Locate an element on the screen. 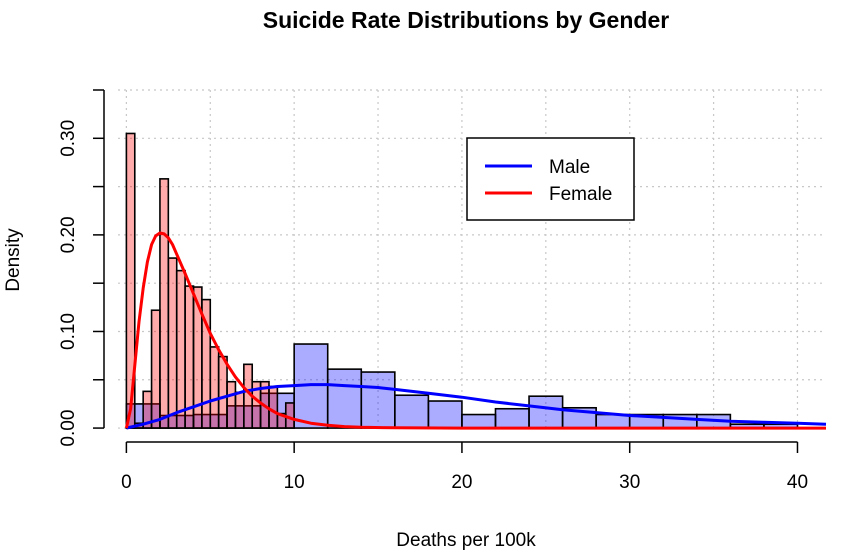 Image resolution: width=866 pixels, height=560 pixels. legend-box is located at coordinates (550, 179).